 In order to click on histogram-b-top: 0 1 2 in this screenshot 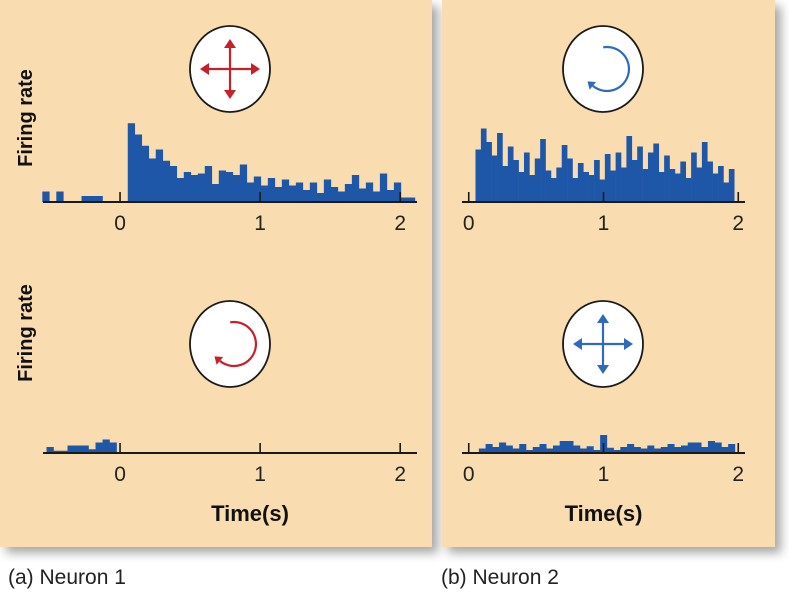, I will do `click(603, 130)`.